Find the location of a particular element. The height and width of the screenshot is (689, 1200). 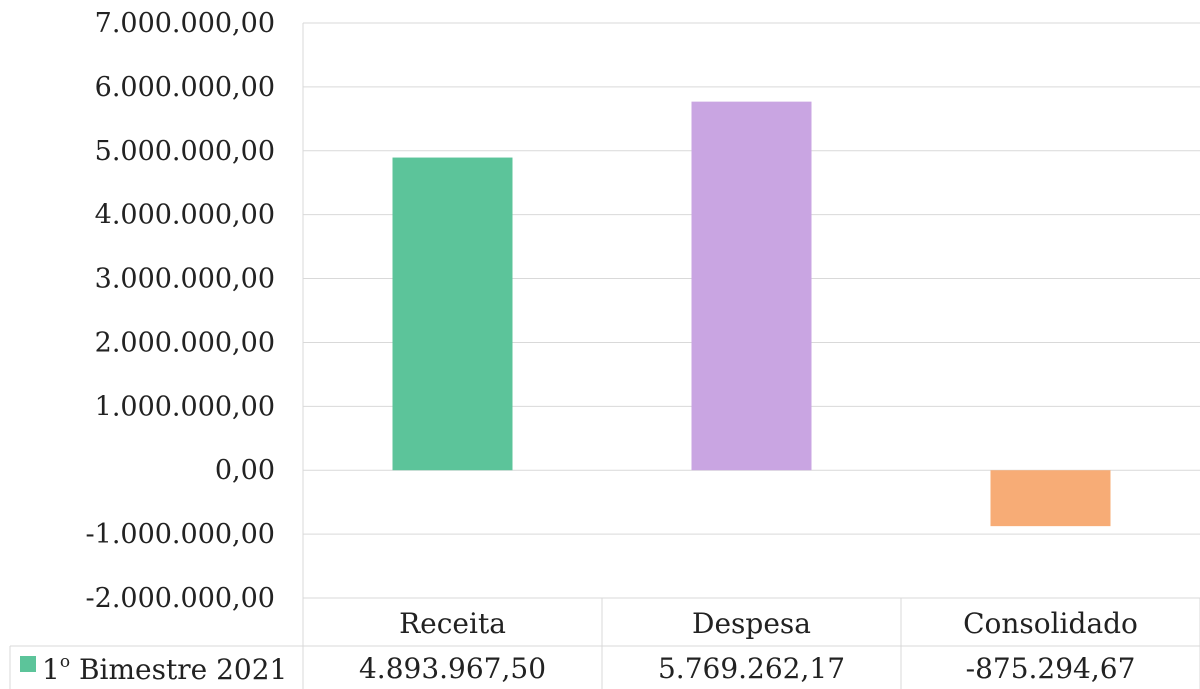

category-labels: Receita Despesa Consolidado is located at coordinates (768, 623).